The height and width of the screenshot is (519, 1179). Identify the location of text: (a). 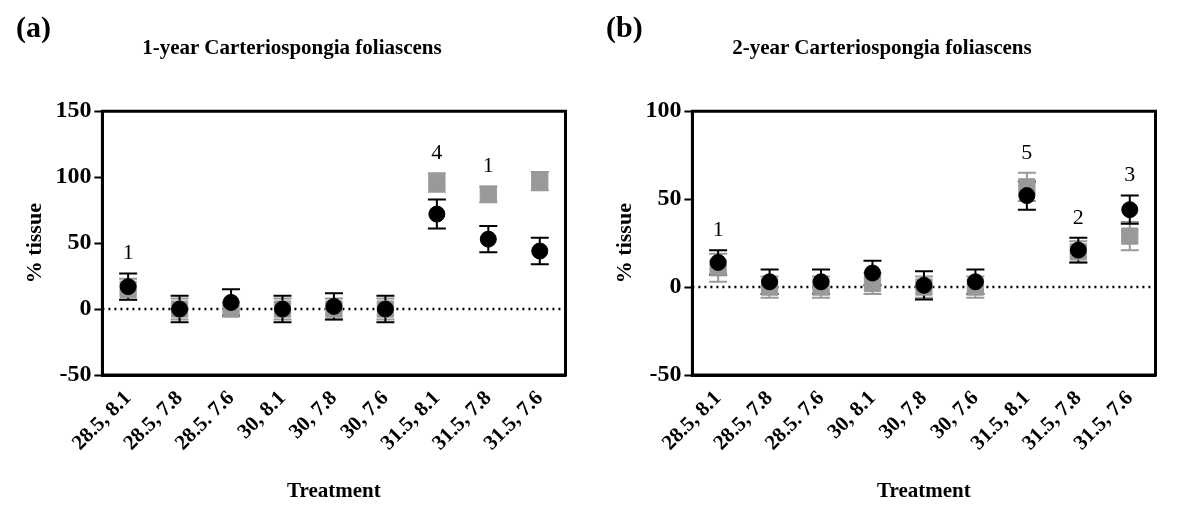
(33, 27).